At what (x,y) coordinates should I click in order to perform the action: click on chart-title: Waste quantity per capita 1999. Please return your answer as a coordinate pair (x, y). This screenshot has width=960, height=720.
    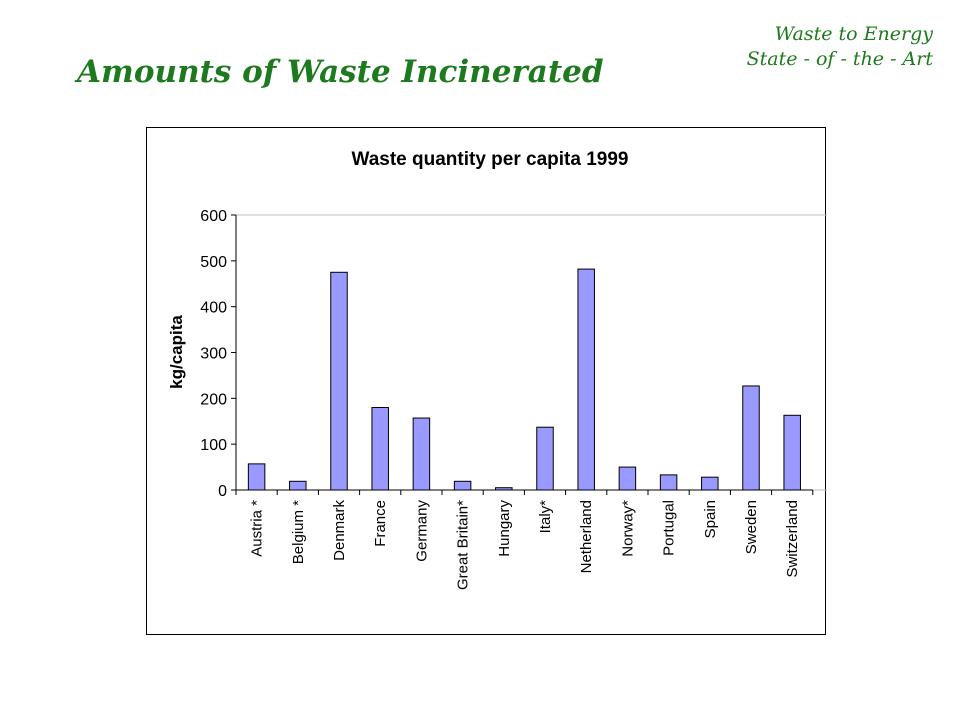
    Looking at the image, I should click on (489, 159).